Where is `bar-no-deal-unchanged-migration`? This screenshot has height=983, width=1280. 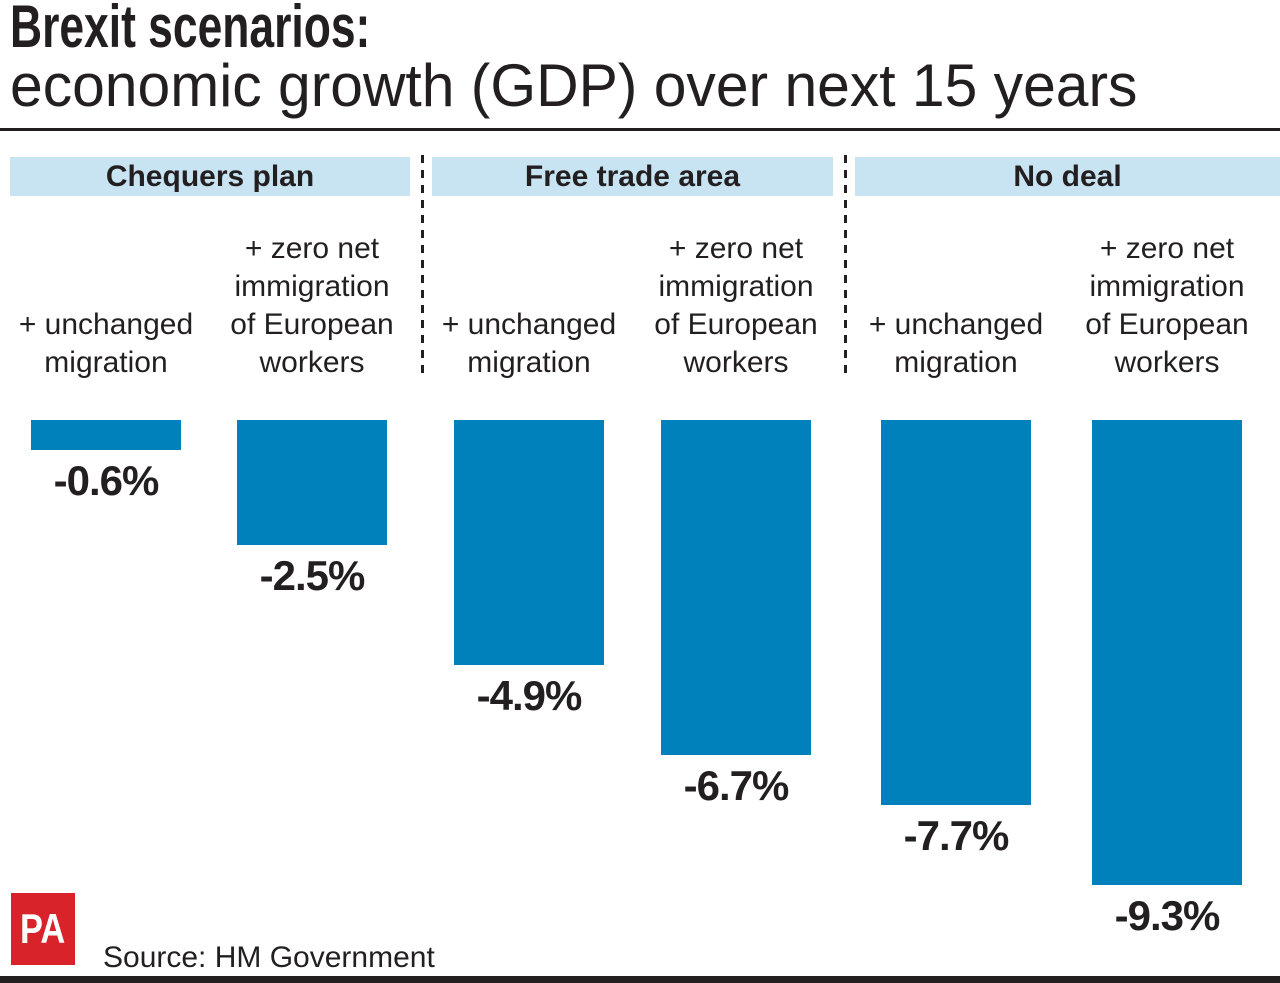
bar-no-deal-unchanged-migration is located at coordinates (956, 612).